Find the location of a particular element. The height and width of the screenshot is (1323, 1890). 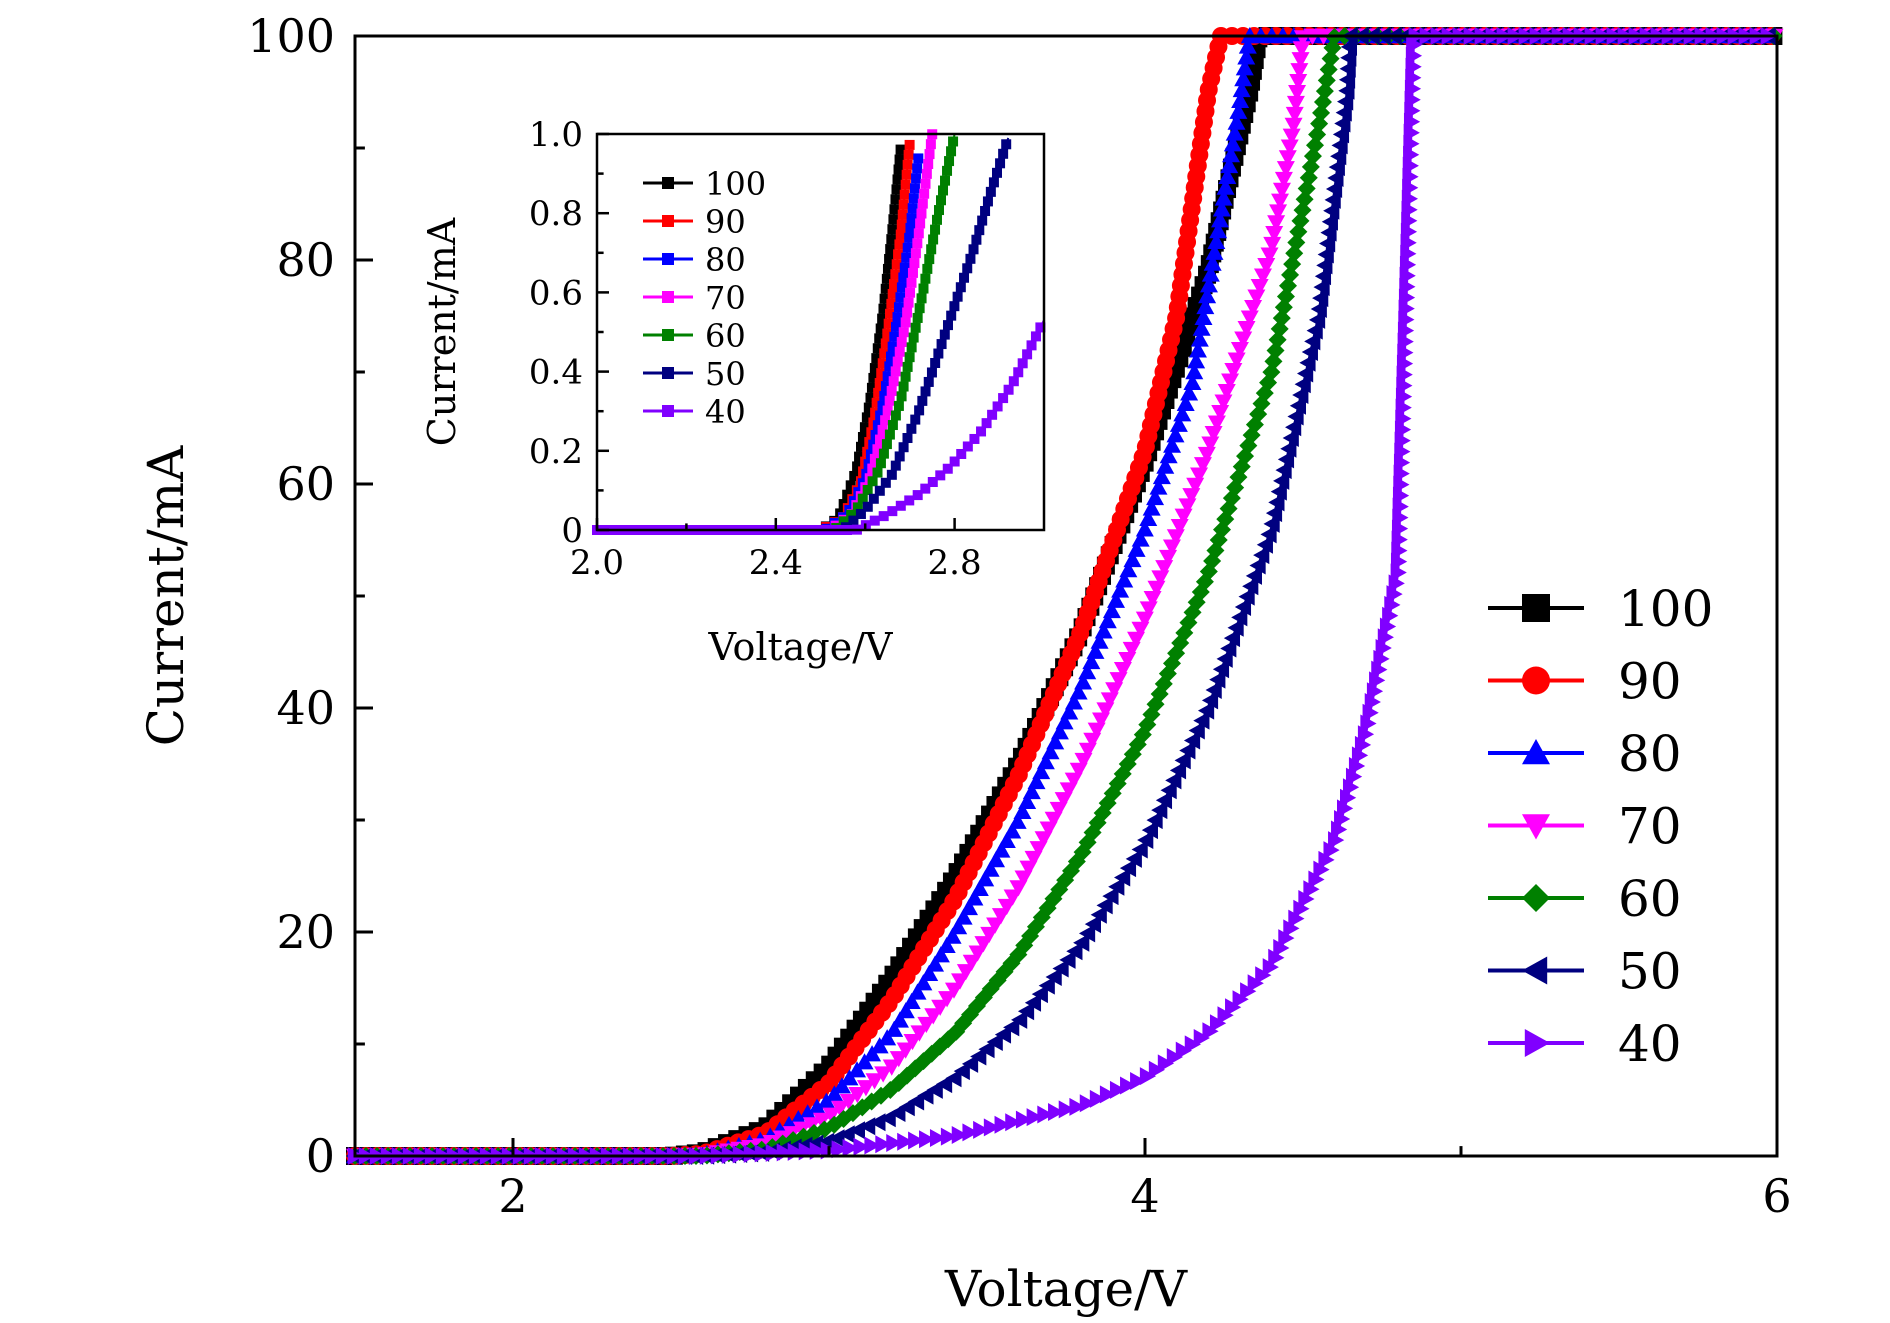

main-legend-marker is located at coordinates (1537, 1043).